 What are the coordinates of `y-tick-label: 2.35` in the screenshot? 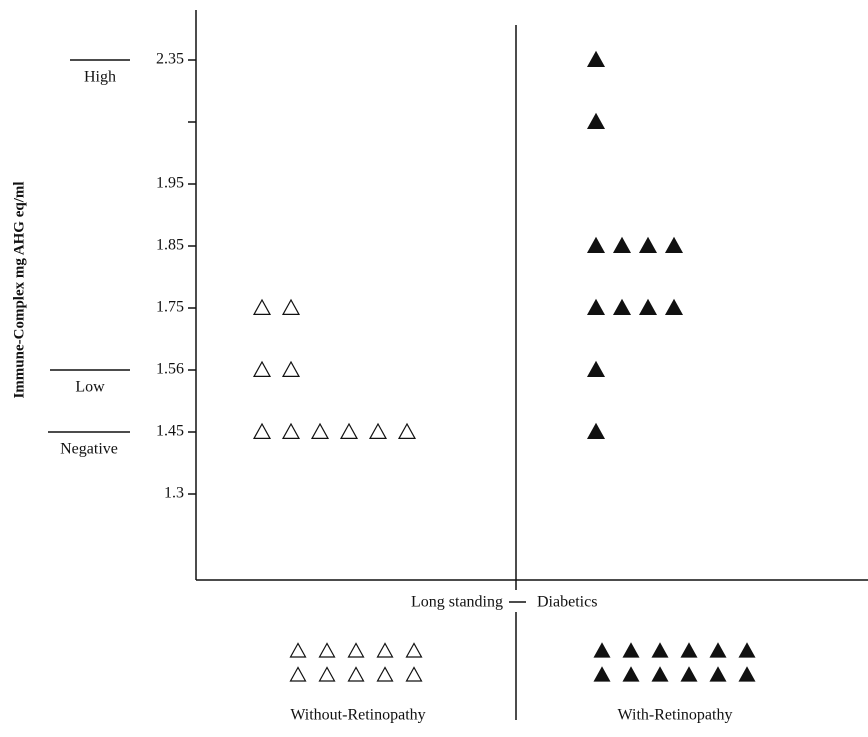 It's located at (170, 59).